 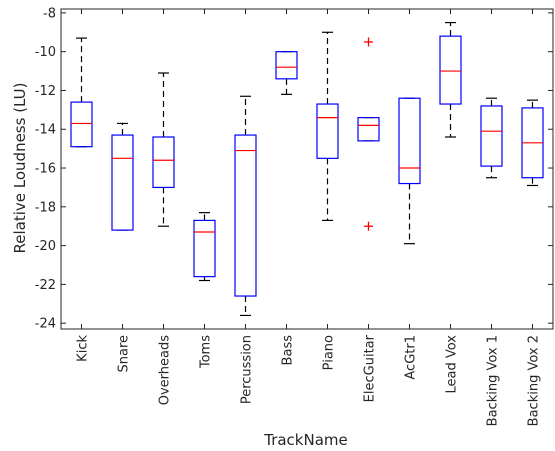 I want to click on x-tick-label: Bass, so click(x=288, y=350).